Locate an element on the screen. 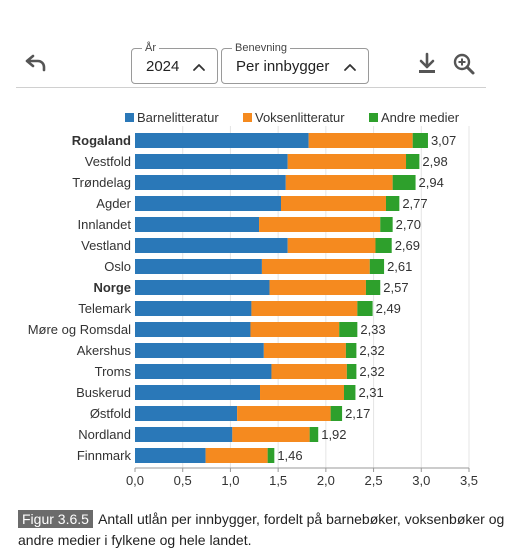  total-label: 2,77 is located at coordinates (414, 203).